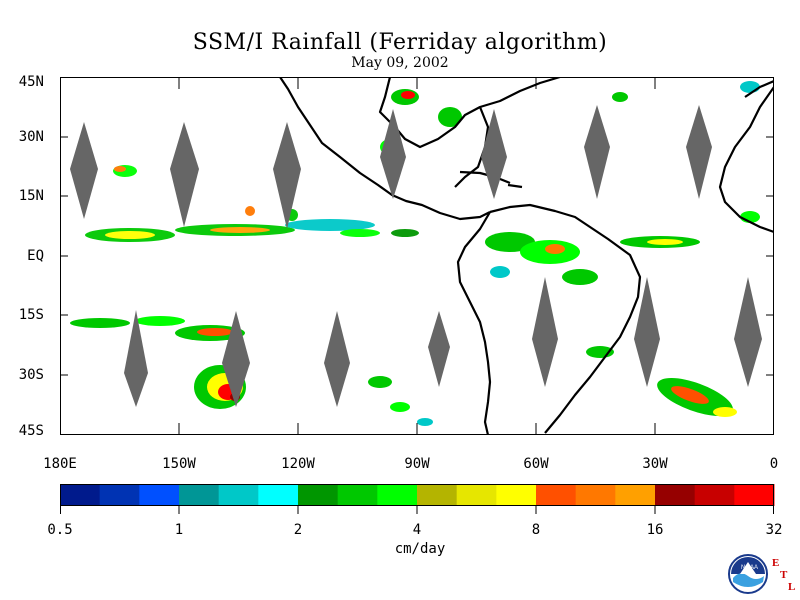 This screenshot has height=600, width=800. I want to click on lon-label-30w: 30W, so click(655, 464).